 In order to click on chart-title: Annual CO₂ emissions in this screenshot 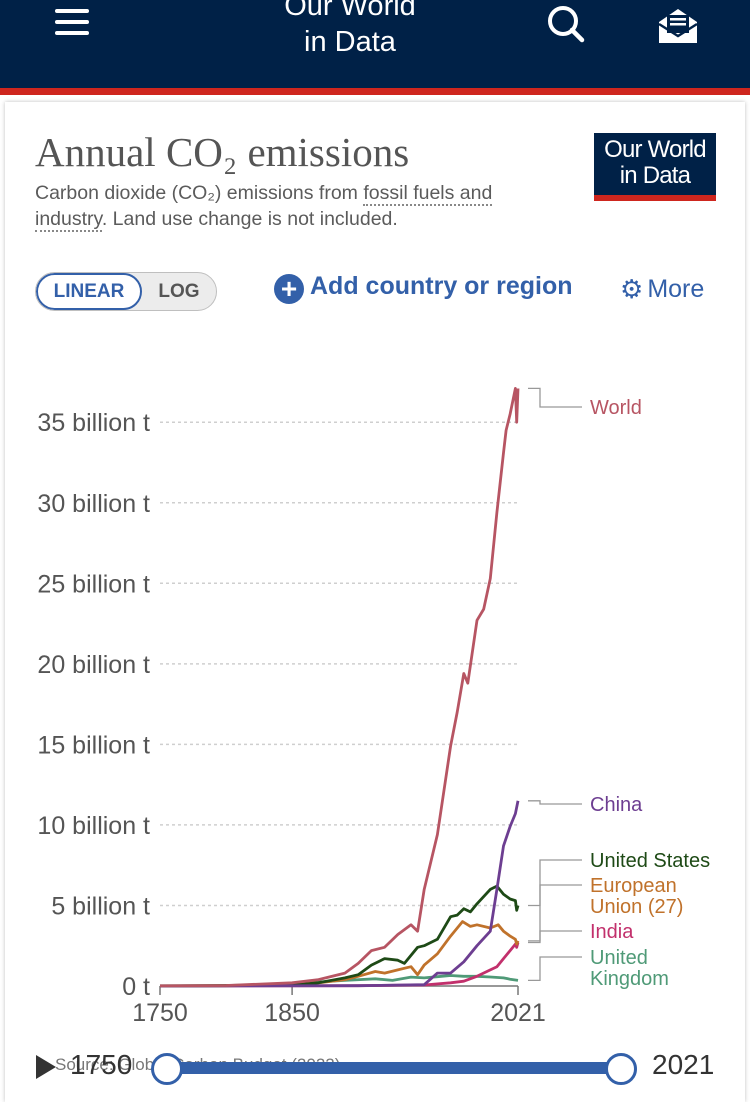, I will do `click(222, 152)`.